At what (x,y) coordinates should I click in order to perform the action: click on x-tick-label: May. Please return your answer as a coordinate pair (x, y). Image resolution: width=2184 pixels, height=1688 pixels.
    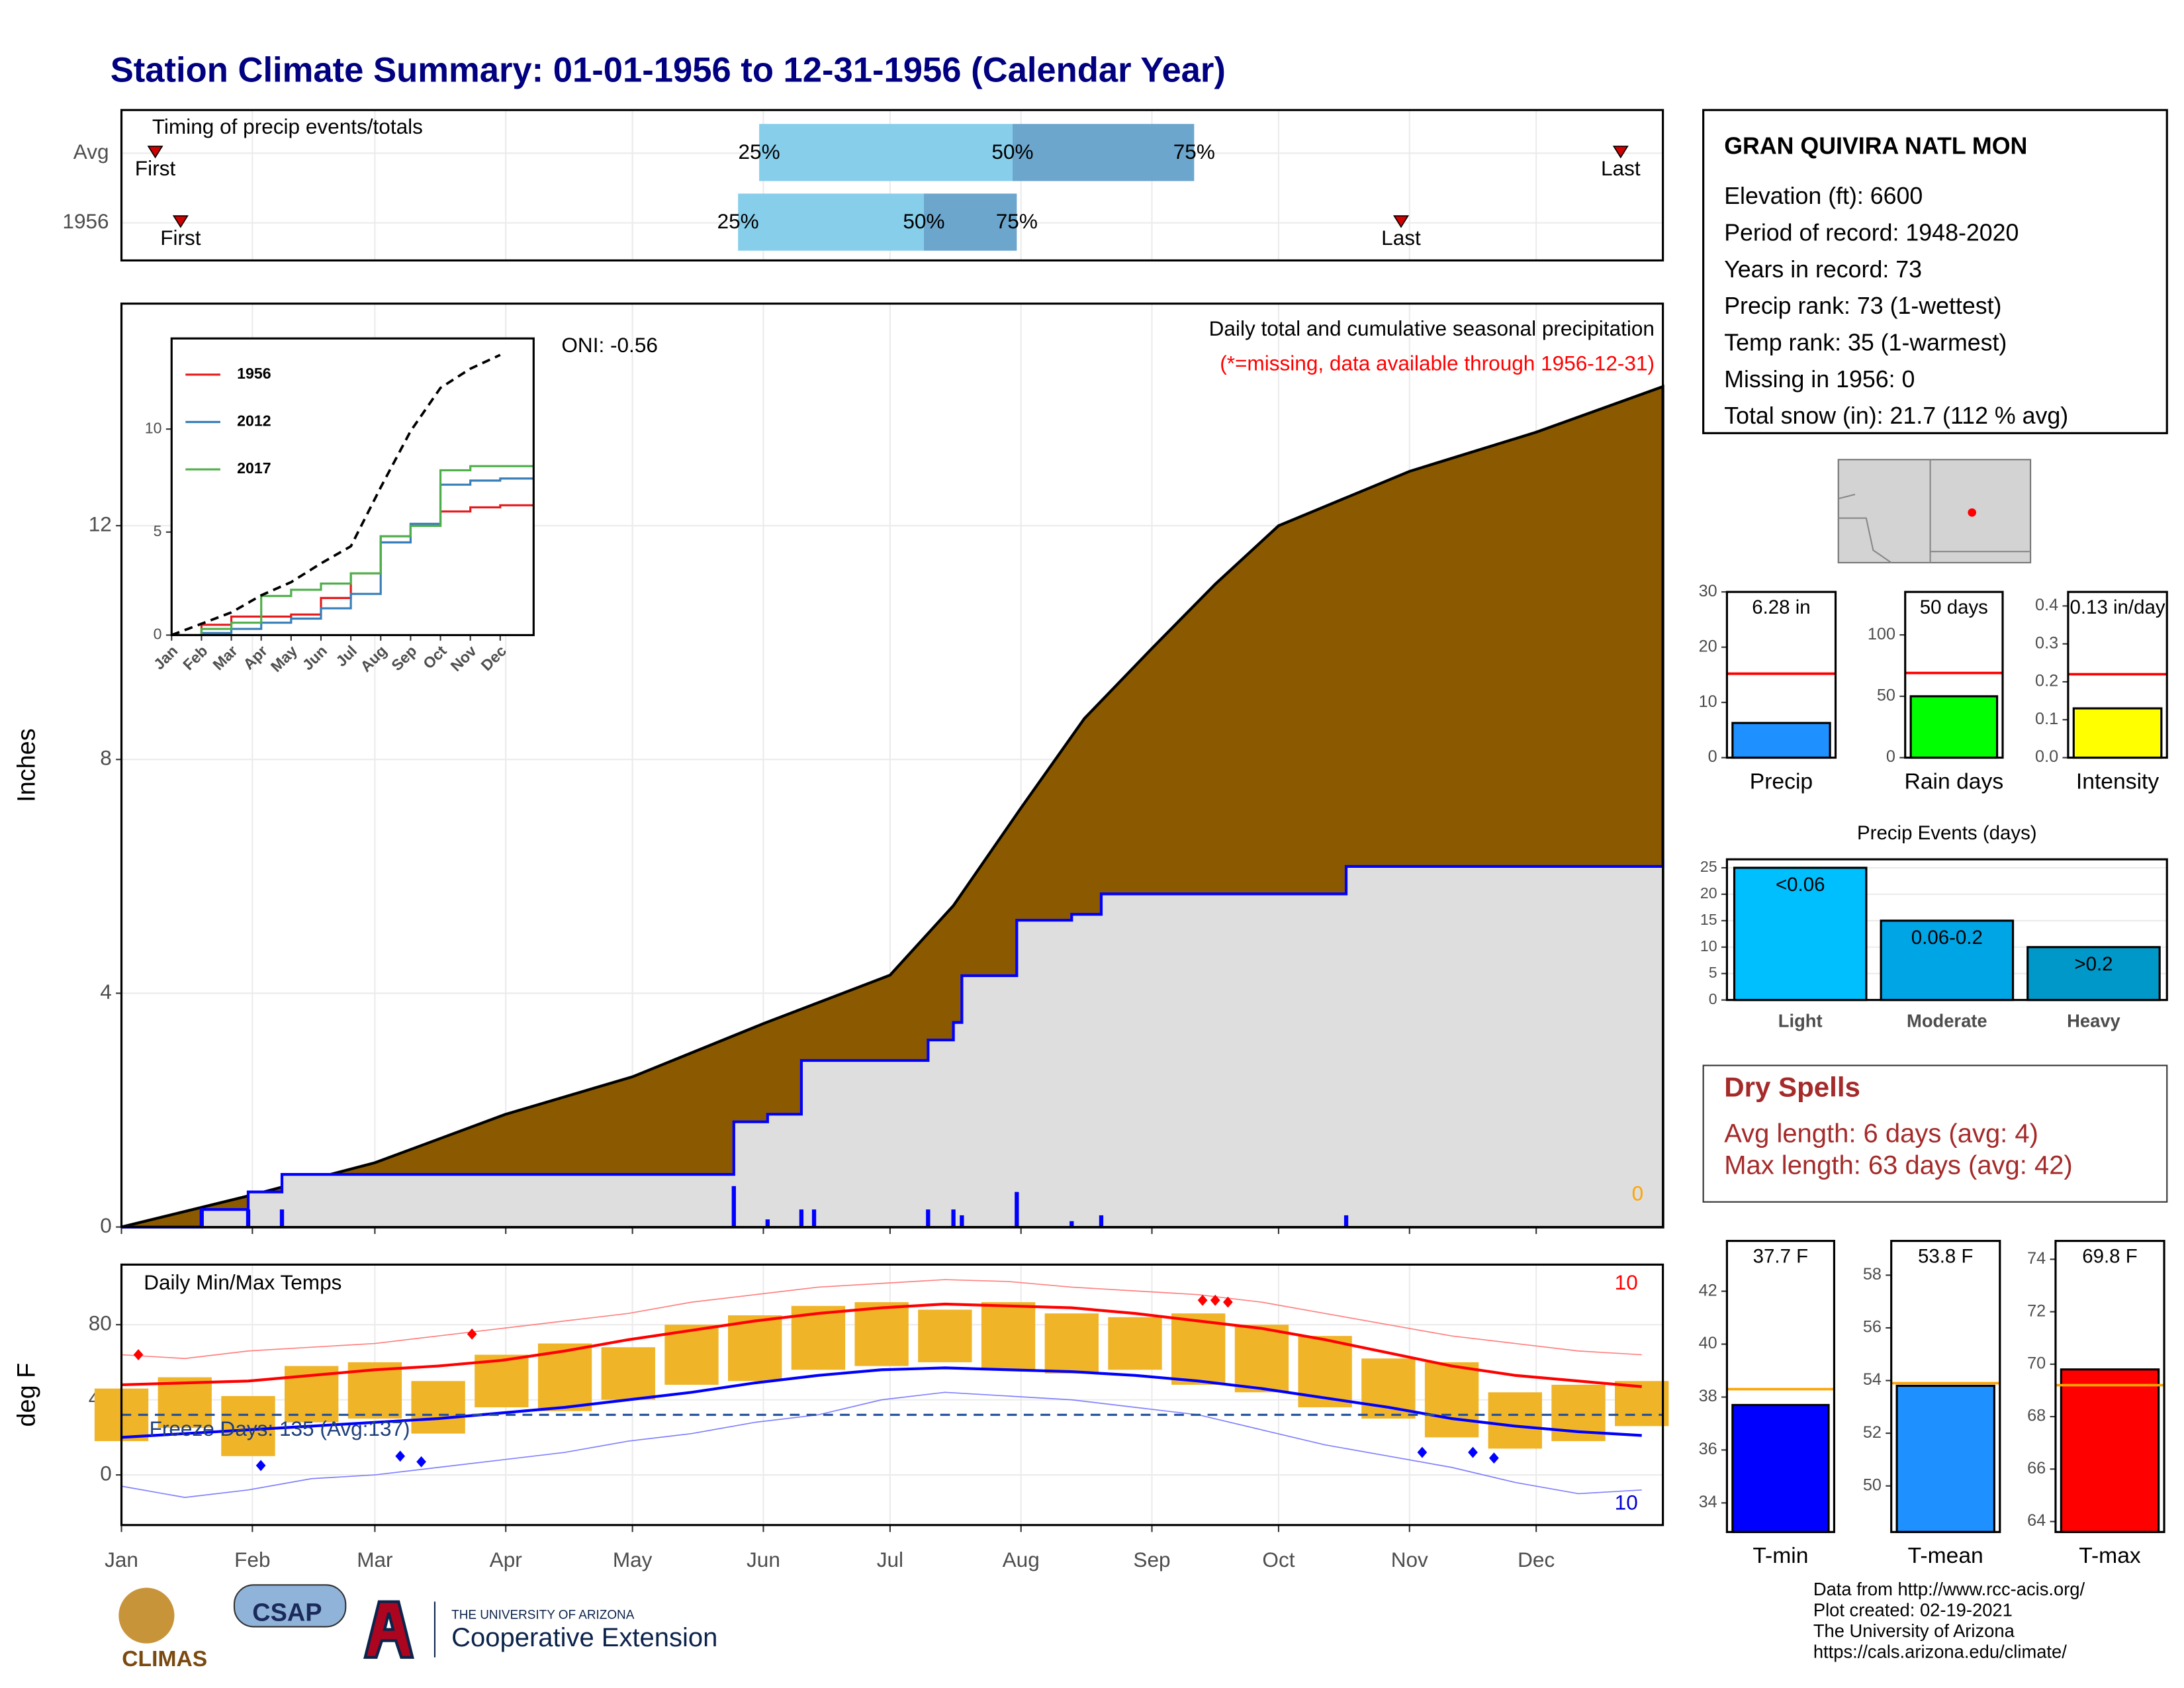
    Looking at the image, I should click on (633, 1559).